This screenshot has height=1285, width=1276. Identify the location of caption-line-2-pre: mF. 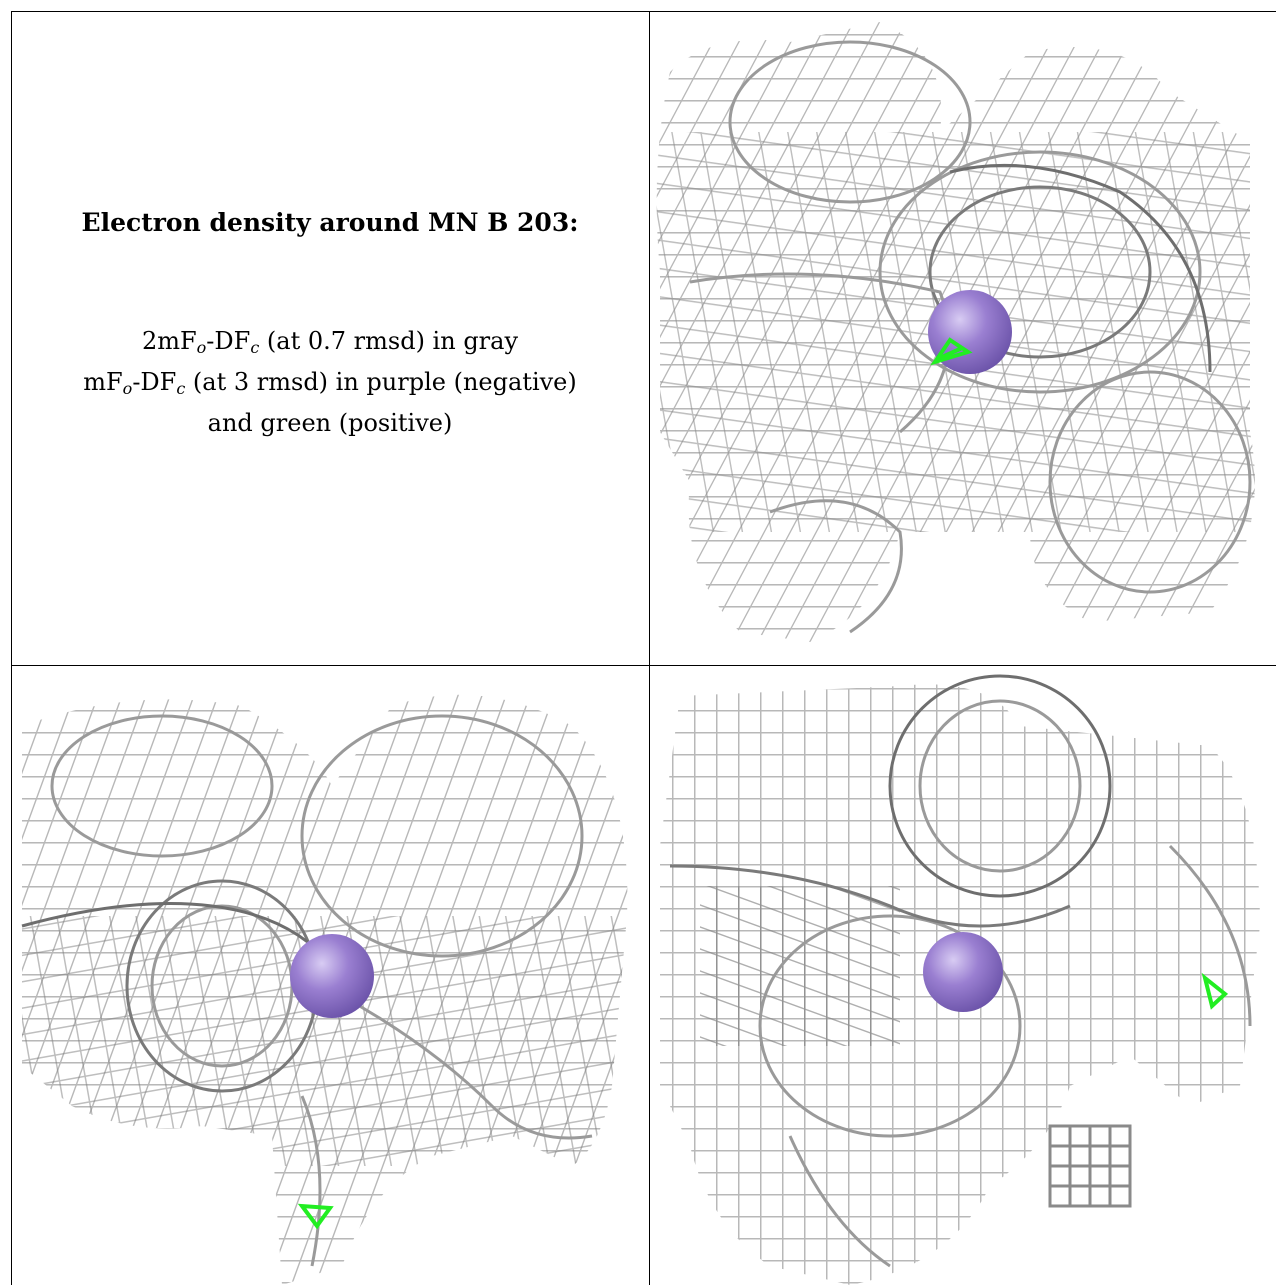
(103, 382).